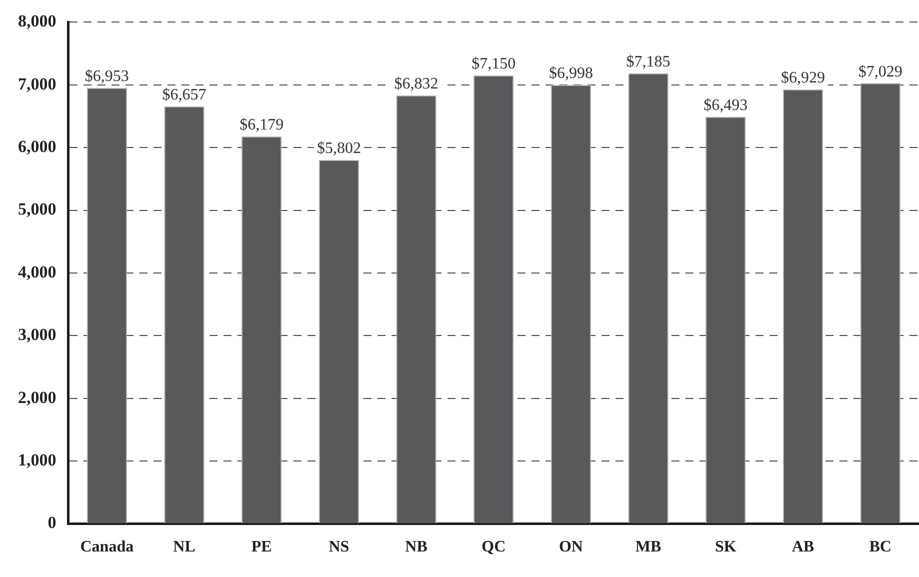  Describe the element at coordinates (37, 397) in the screenshot. I see `y-tick-label: 2,000` at that location.